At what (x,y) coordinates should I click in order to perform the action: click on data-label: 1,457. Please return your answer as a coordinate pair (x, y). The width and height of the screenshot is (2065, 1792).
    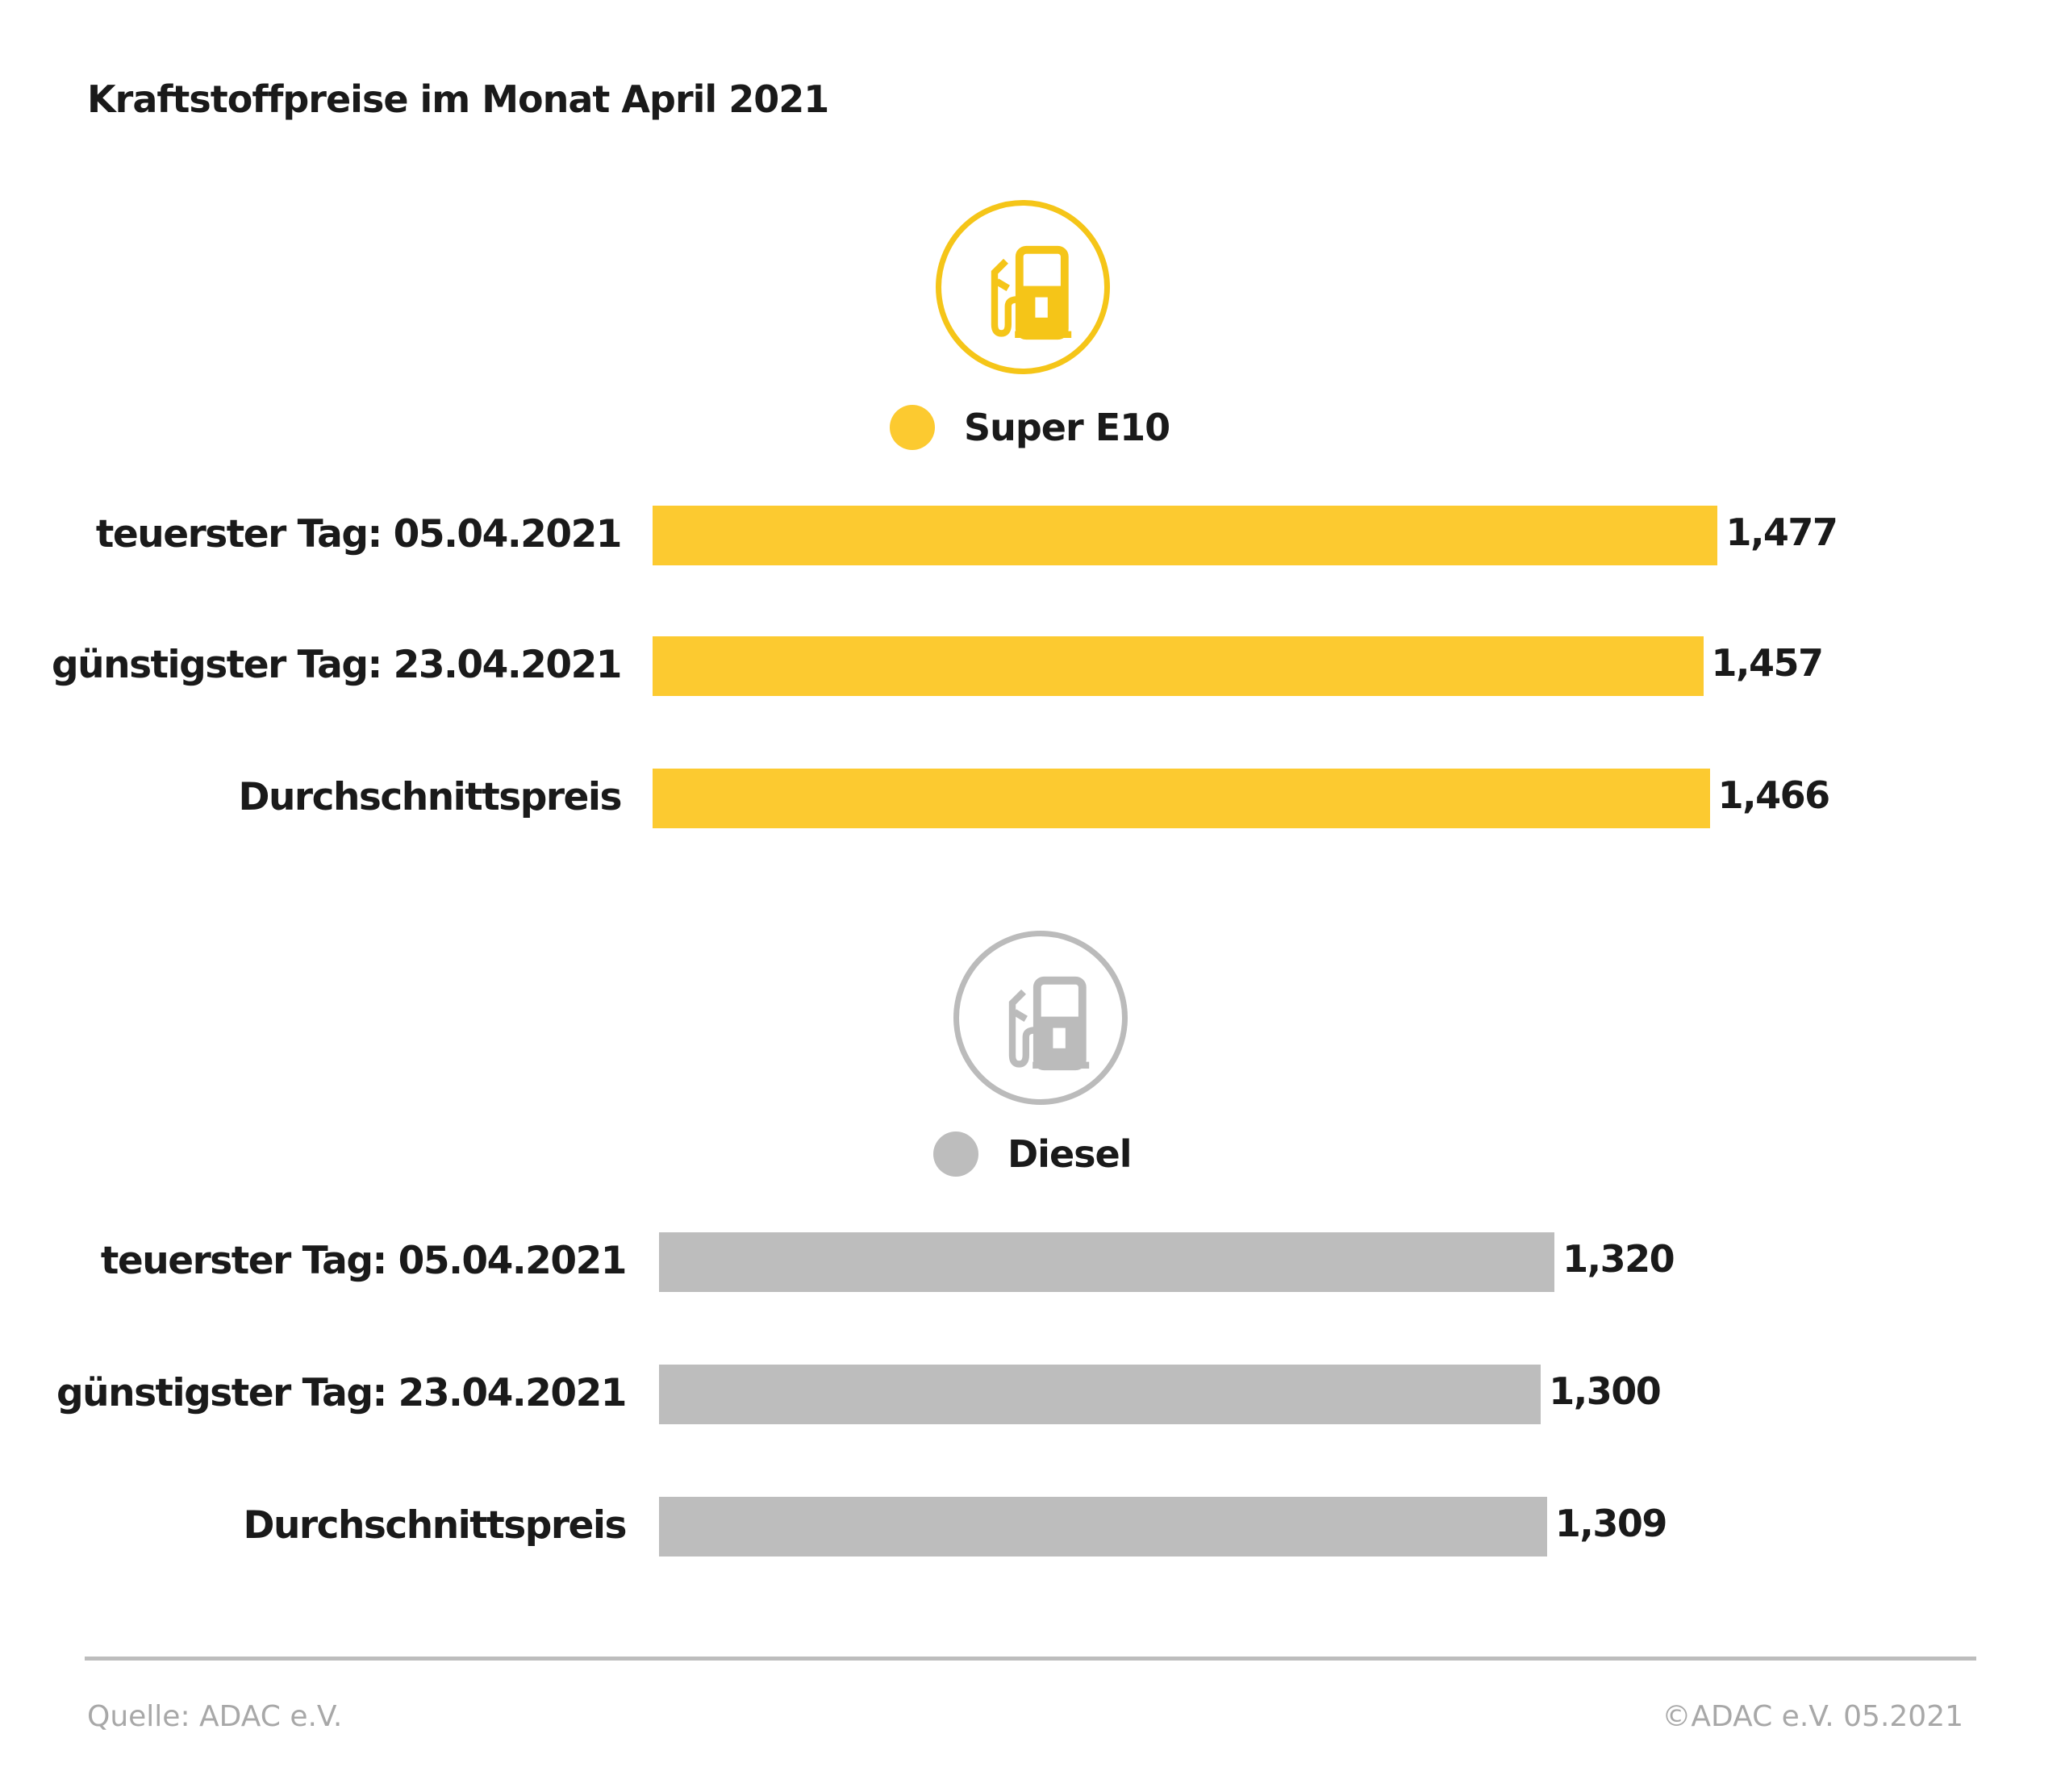
    Looking at the image, I should click on (1768, 663).